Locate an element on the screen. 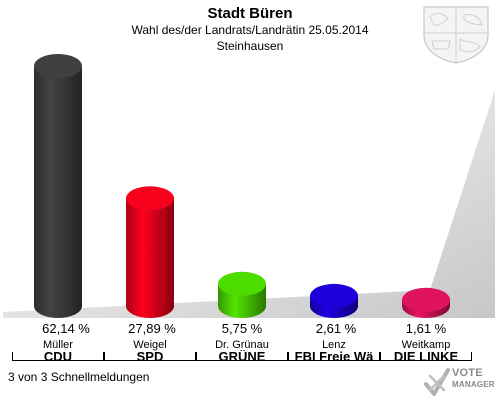 The image size is (500, 400). logo-text-manager: MANAGER is located at coordinates (473, 384).